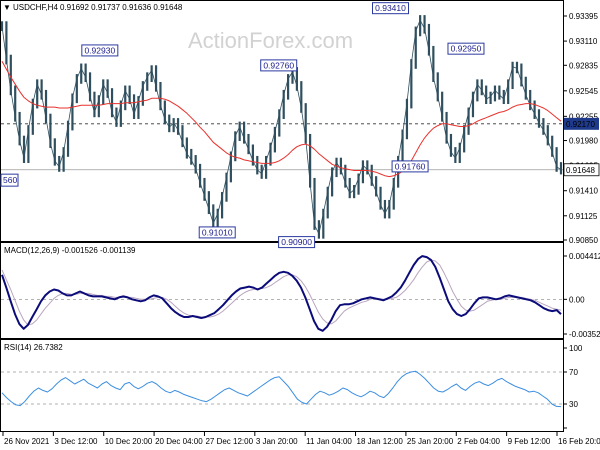 The image size is (600, 450). I want to click on x-tick-label: 18 Jan 12:00, so click(380, 441).